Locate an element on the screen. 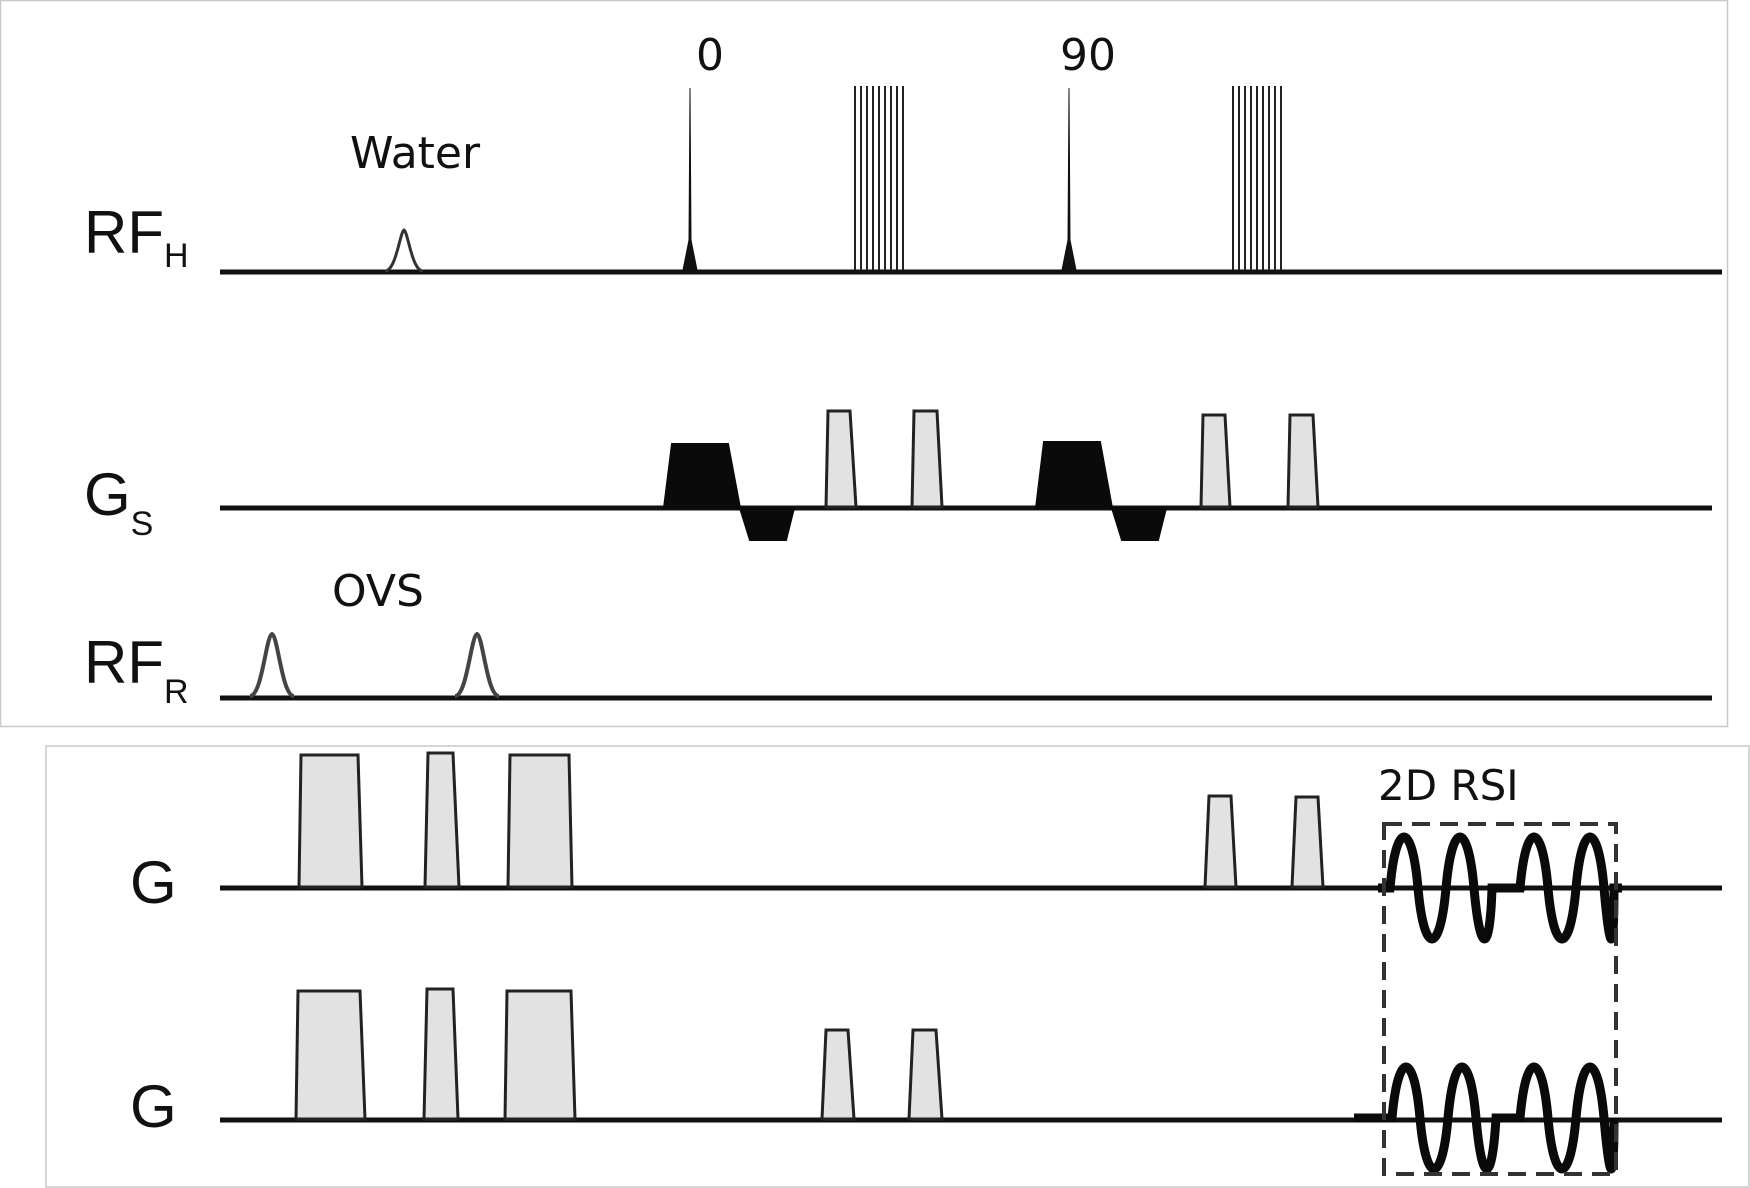  g-s-label: GS is located at coordinates (118, 502).